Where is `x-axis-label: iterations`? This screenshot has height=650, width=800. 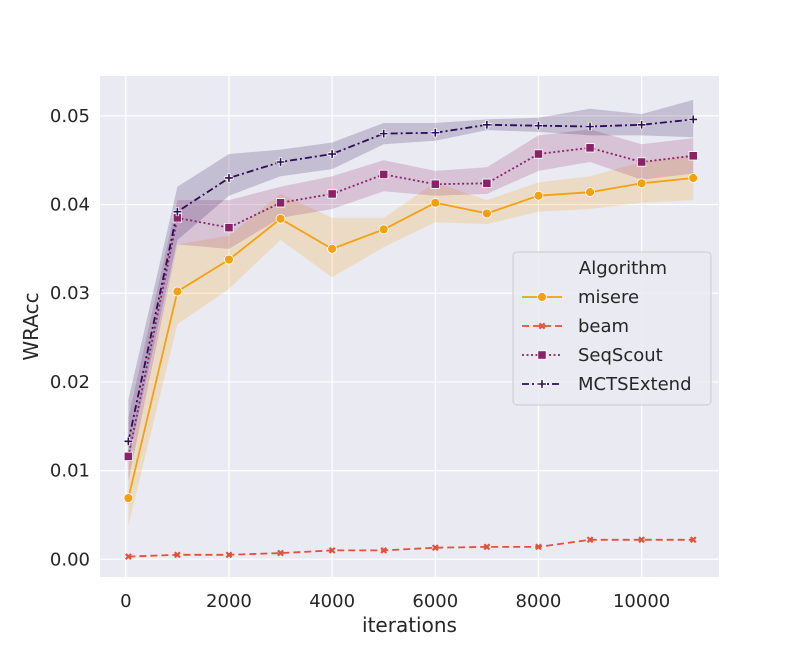 x-axis-label: iterations is located at coordinates (409, 625).